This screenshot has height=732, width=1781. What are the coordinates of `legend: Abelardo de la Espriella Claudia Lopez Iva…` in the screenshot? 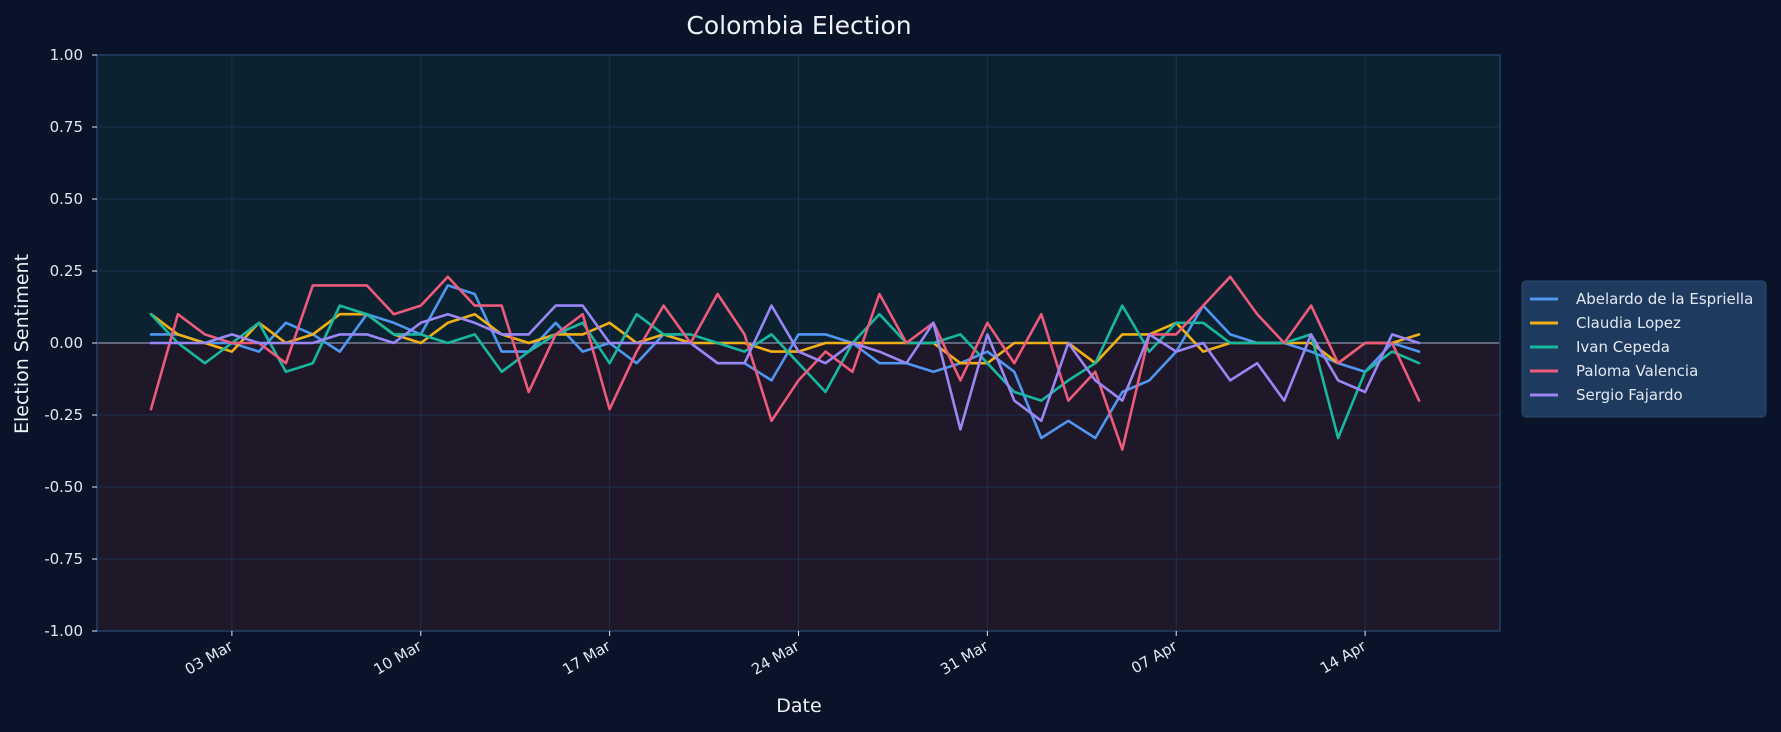 It's located at (1644, 349).